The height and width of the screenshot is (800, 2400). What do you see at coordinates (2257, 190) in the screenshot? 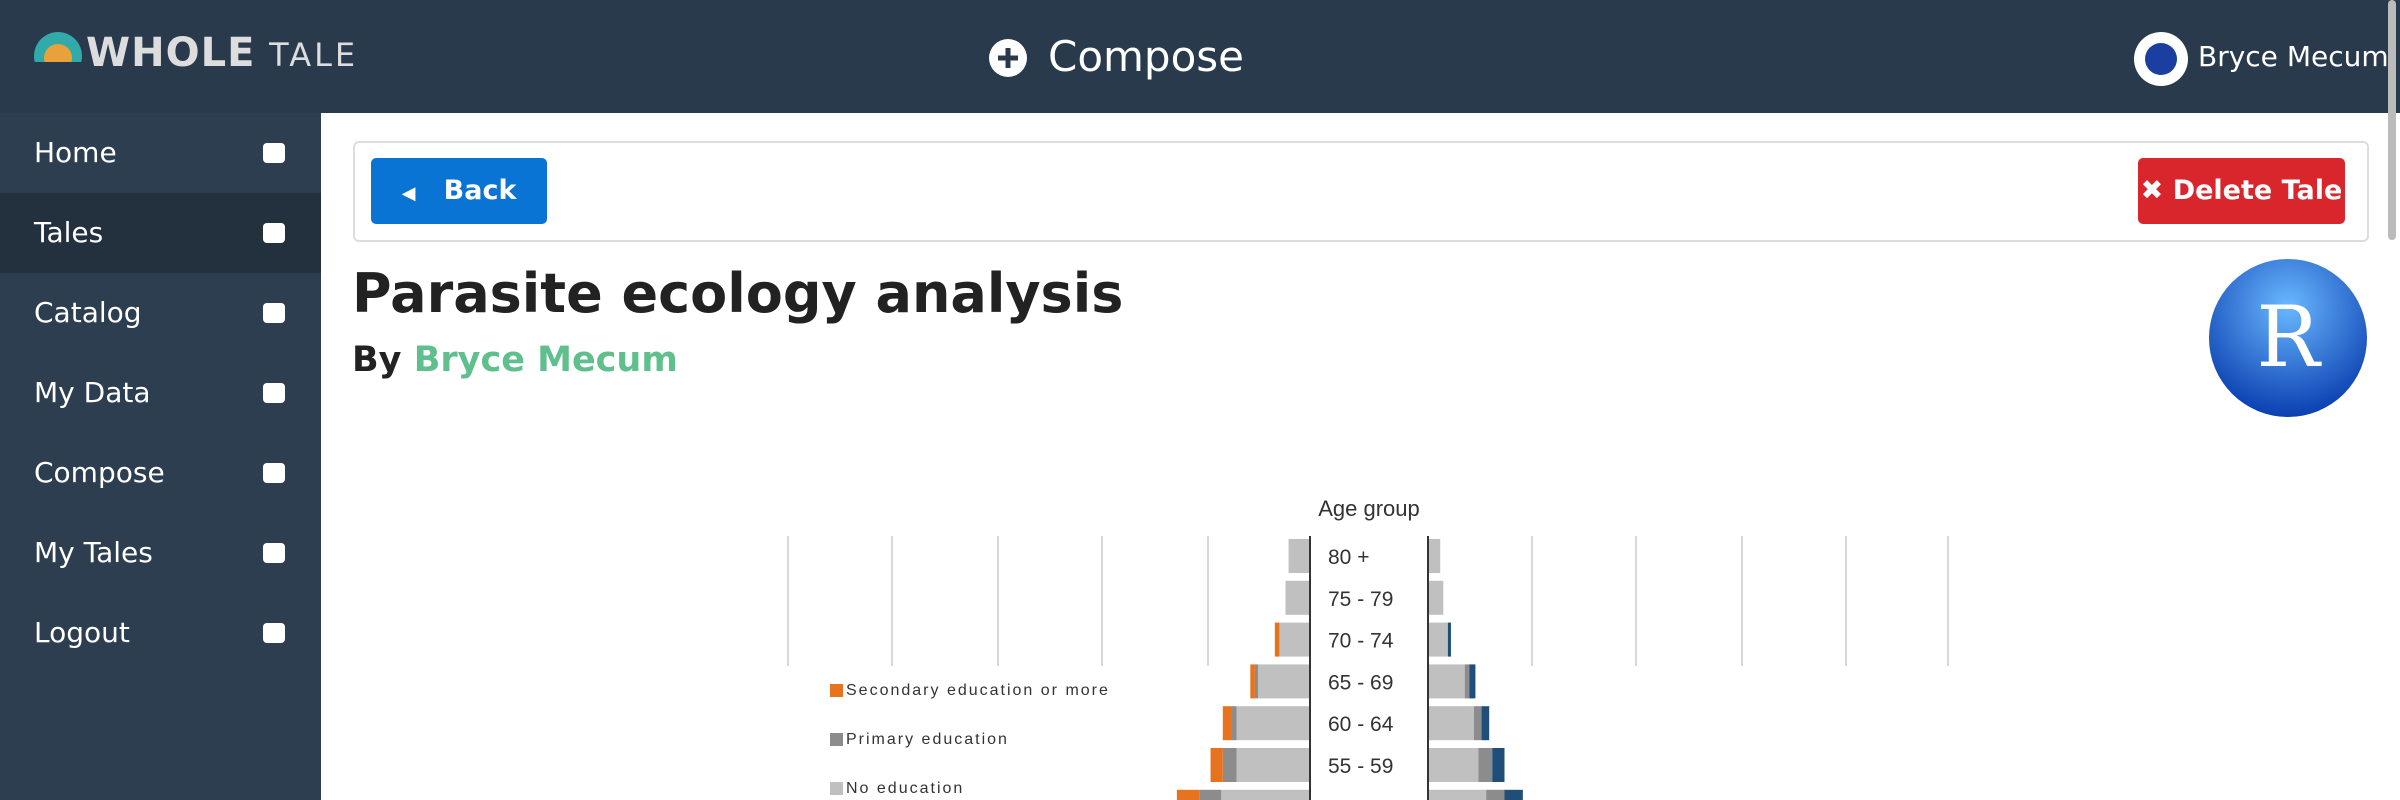
I see `delete-label: Delete Tale` at bounding box center [2257, 190].